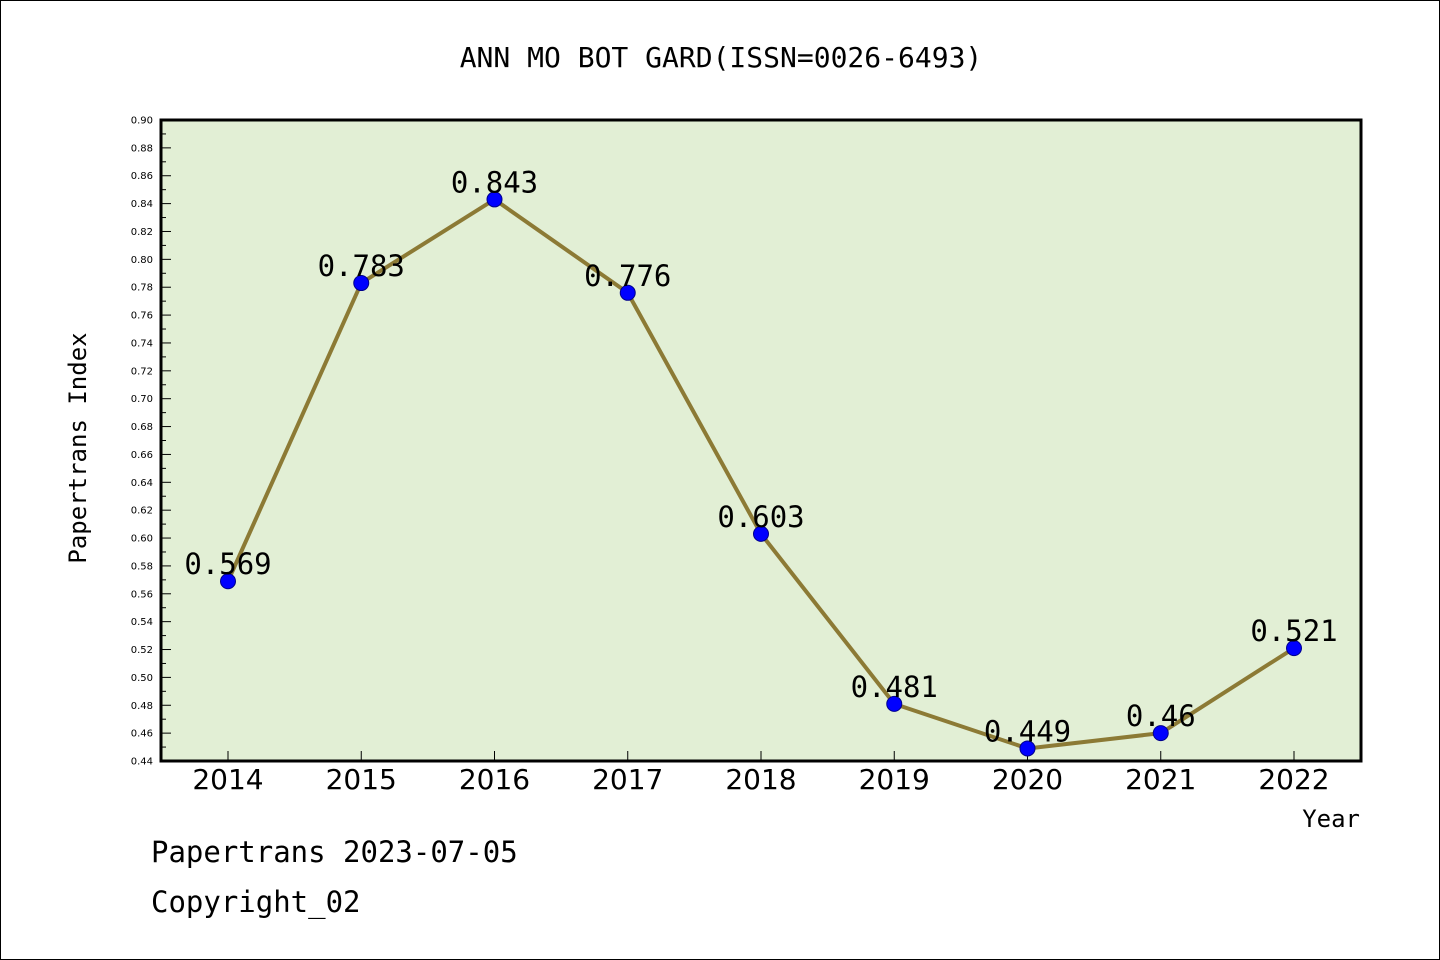  I want to click on x-tick-label: 2016, so click(494, 779).